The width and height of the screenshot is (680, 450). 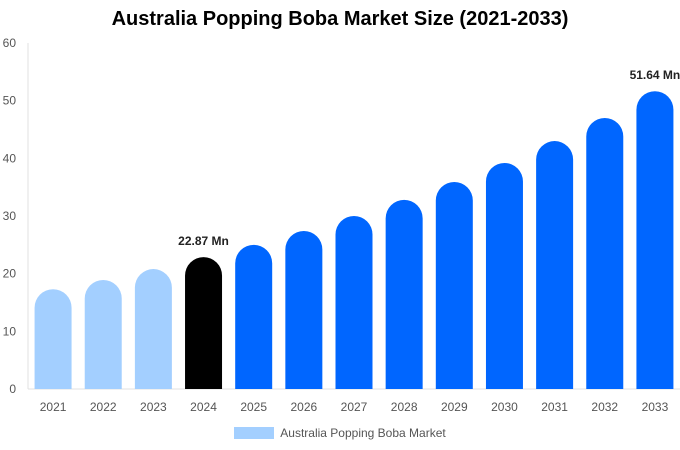 I want to click on legend: Australia Popping Boba Market, so click(x=340, y=433).